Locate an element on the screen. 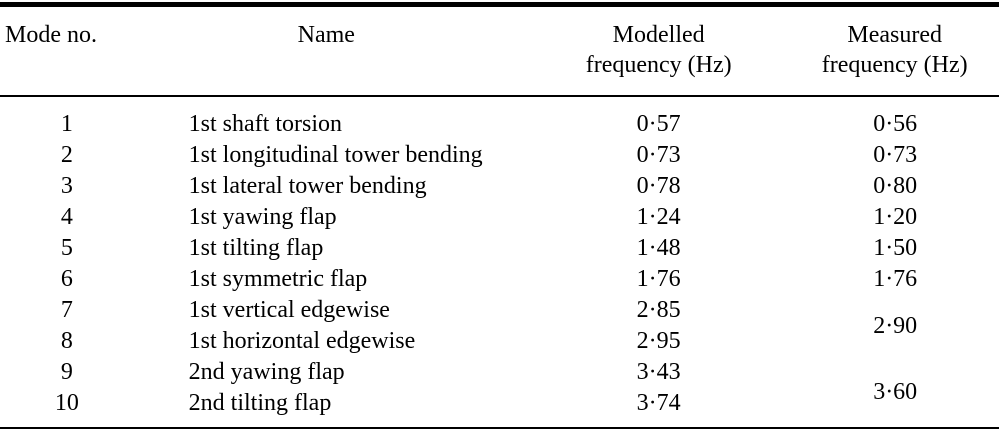 Image resolution: width=999 pixels, height=429 pixels. measured-frequency-merged: 3·60 is located at coordinates (895, 391).